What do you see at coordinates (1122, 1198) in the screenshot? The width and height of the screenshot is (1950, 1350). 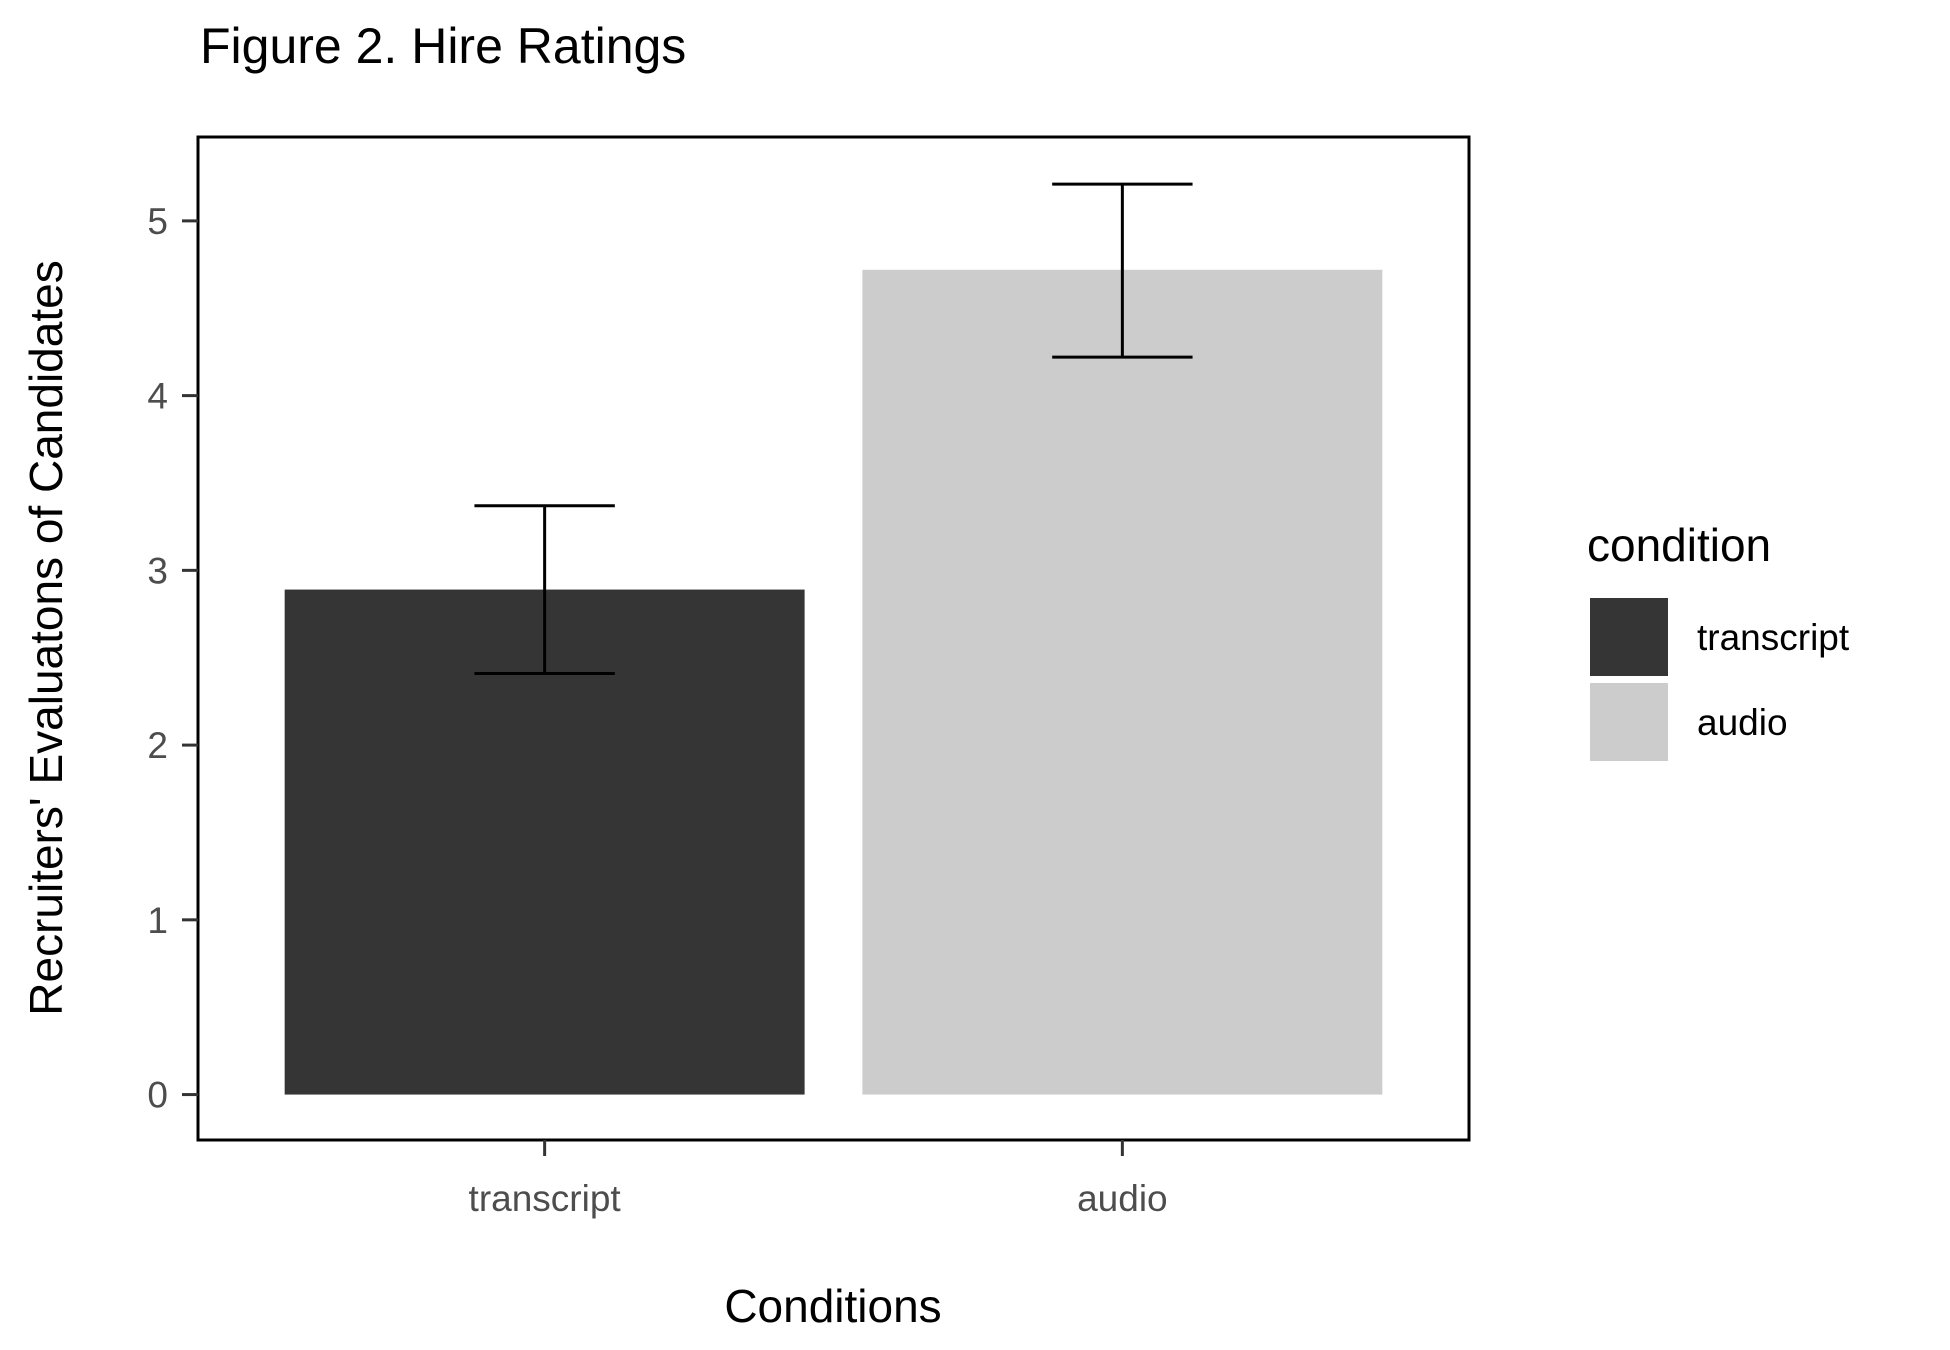 I see `x-tick-label-audio: audio` at bounding box center [1122, 1198].